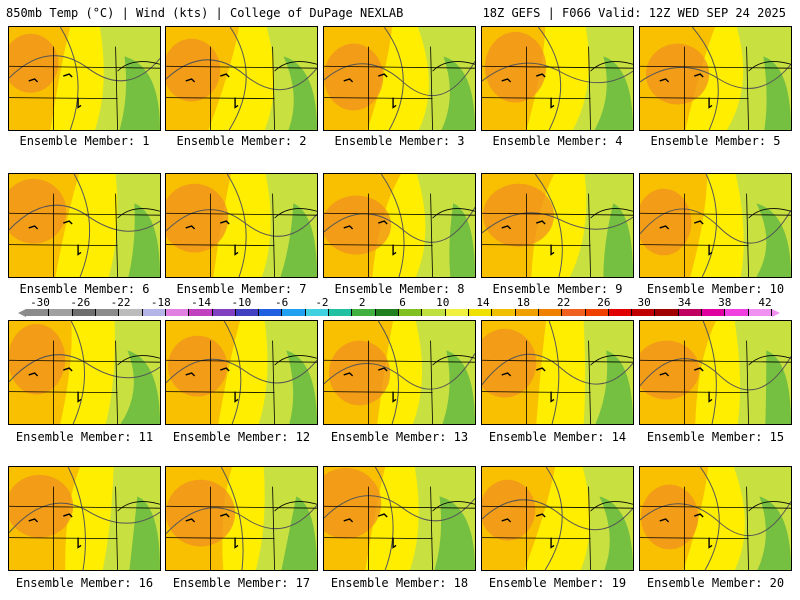 This screenshot has height=600, width=800. What do you see at coordinates (201, 302) in the screenshot?
I see `colorbar-tick-label: -14` at bounding box center [201, 302].